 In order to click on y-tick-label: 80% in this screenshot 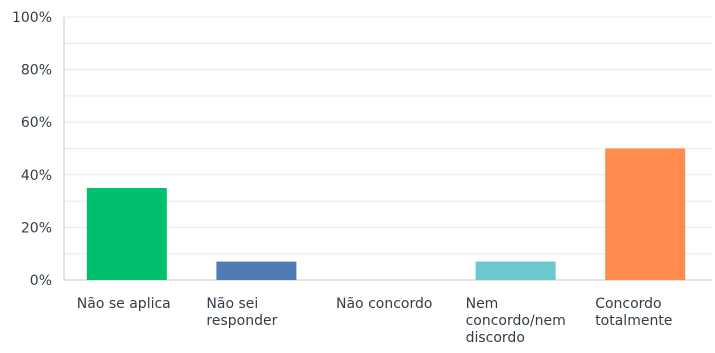, I will do `click(36, 71)`.